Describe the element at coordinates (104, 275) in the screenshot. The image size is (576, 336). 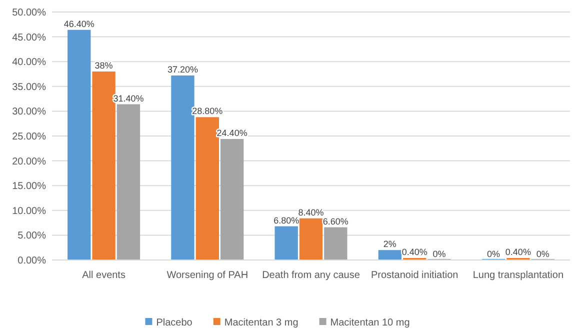
I see `x-tick-label: All events` at that location.